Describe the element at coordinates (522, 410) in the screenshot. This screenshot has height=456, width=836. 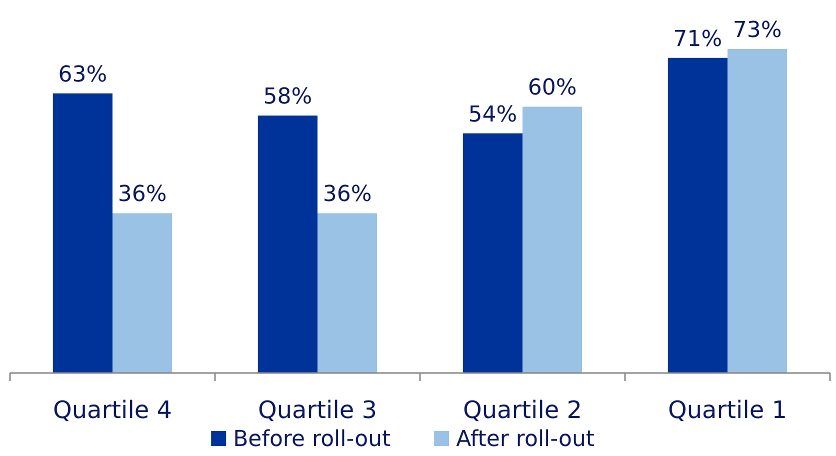
I see `x-tick-label: Quartile 2` at that location.